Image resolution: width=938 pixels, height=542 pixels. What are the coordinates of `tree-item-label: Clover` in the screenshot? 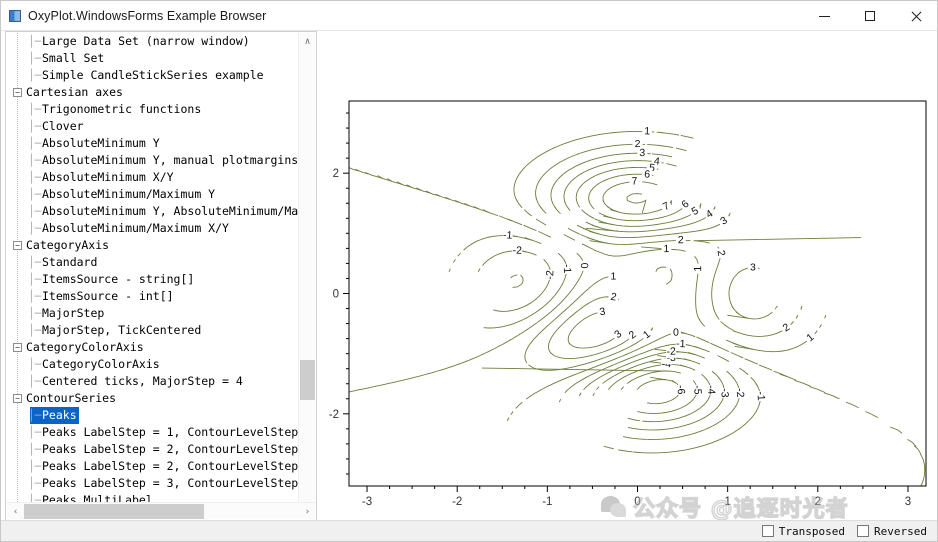 It's located at (63, 126).